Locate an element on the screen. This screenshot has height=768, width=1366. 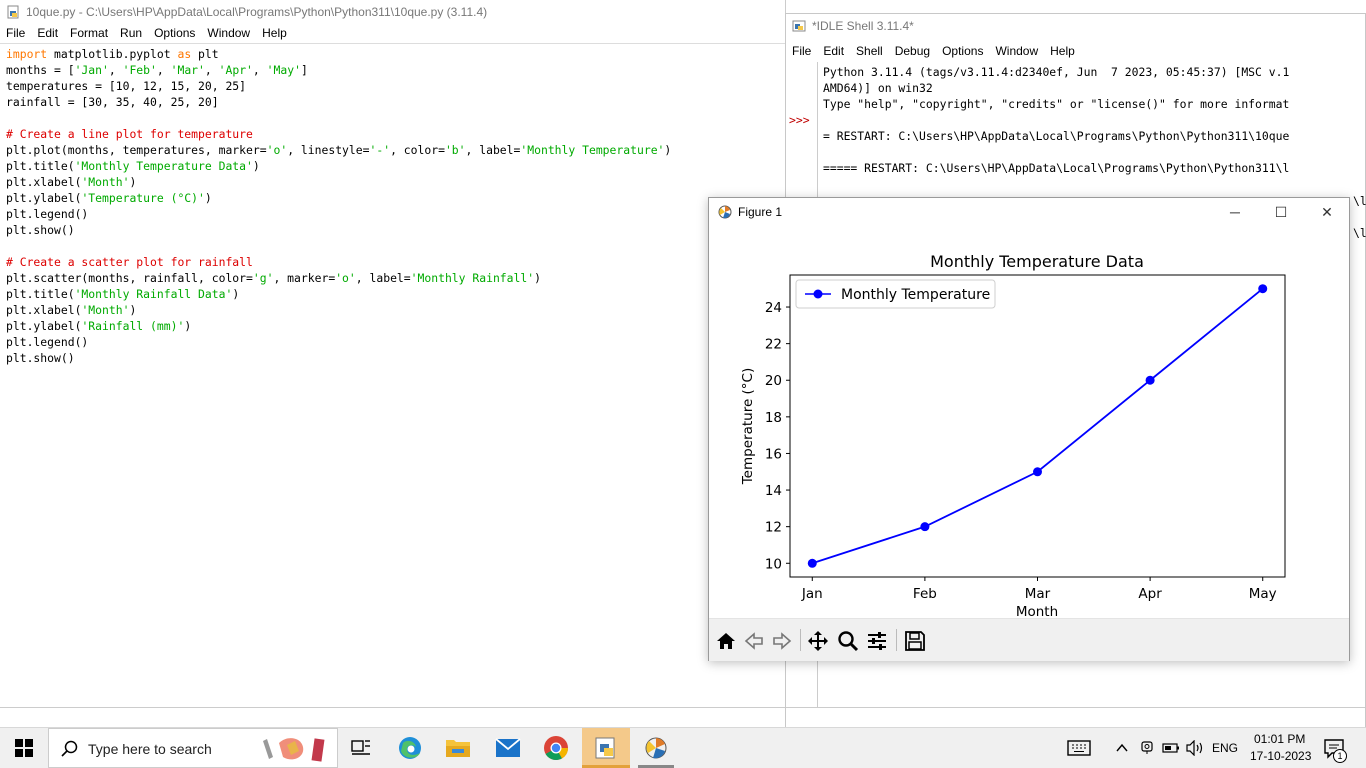
volume-icon is located at coordinates (1196, 748).